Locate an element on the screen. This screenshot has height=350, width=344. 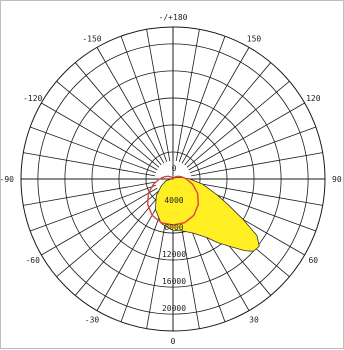
angle-label-60: 60 is located at coordinates (313, 260).